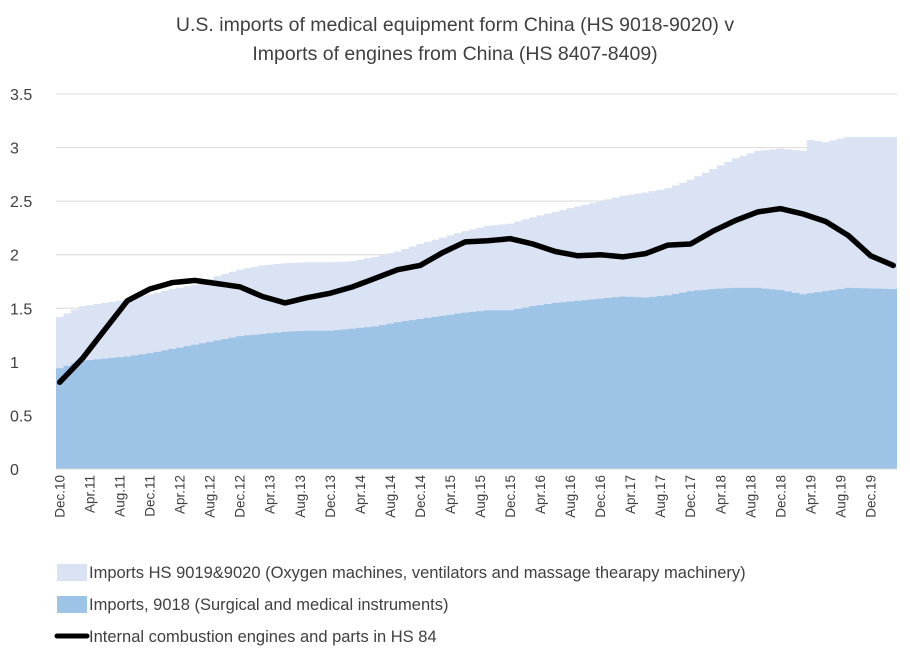  Describe the element at coordinates (21, 202) in the screenshot. I see `y-tick-label: 2.5` at that location.